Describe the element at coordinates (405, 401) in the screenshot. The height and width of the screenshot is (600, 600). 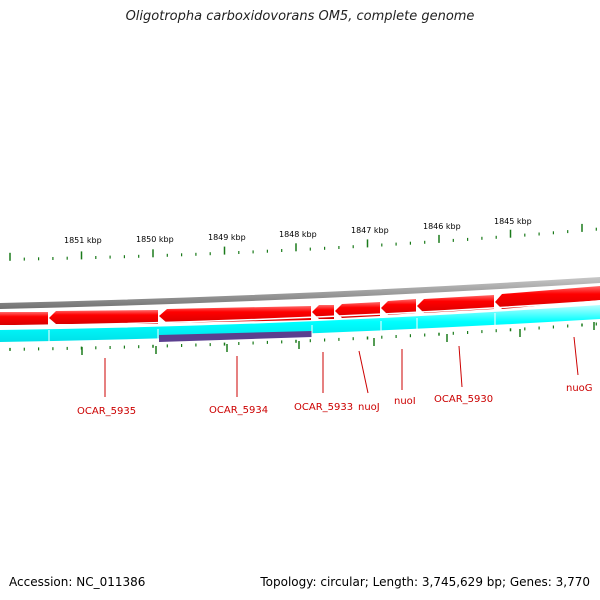
I see `gene-label-nuoI: nuoI` at that location.